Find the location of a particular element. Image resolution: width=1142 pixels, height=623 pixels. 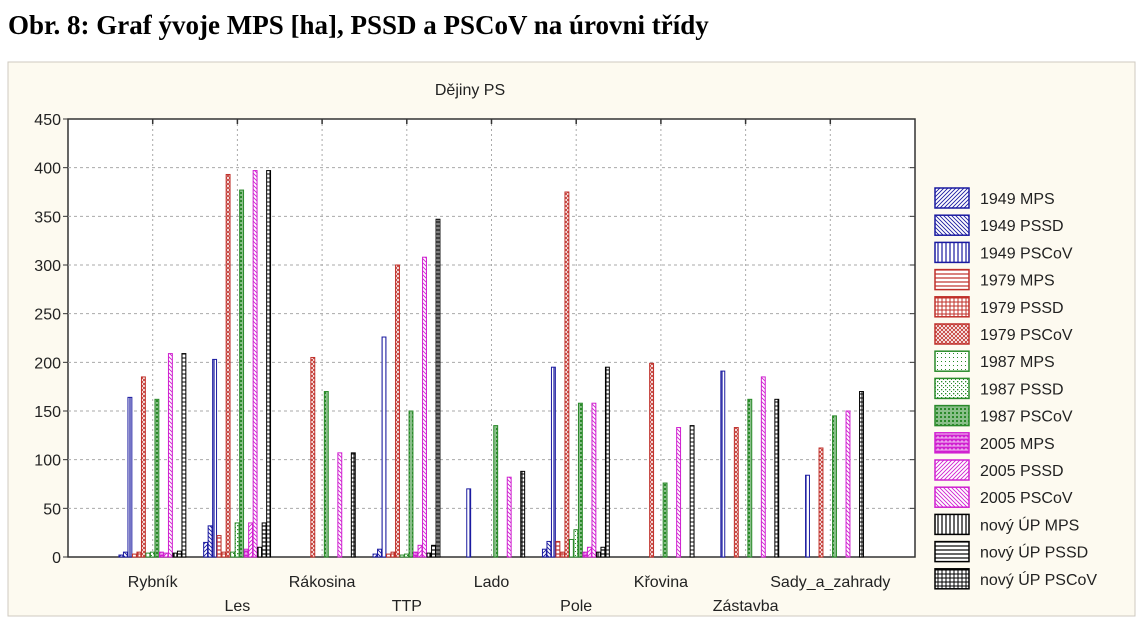

x-tick-label: Pole is located at coordinates (576, 606).